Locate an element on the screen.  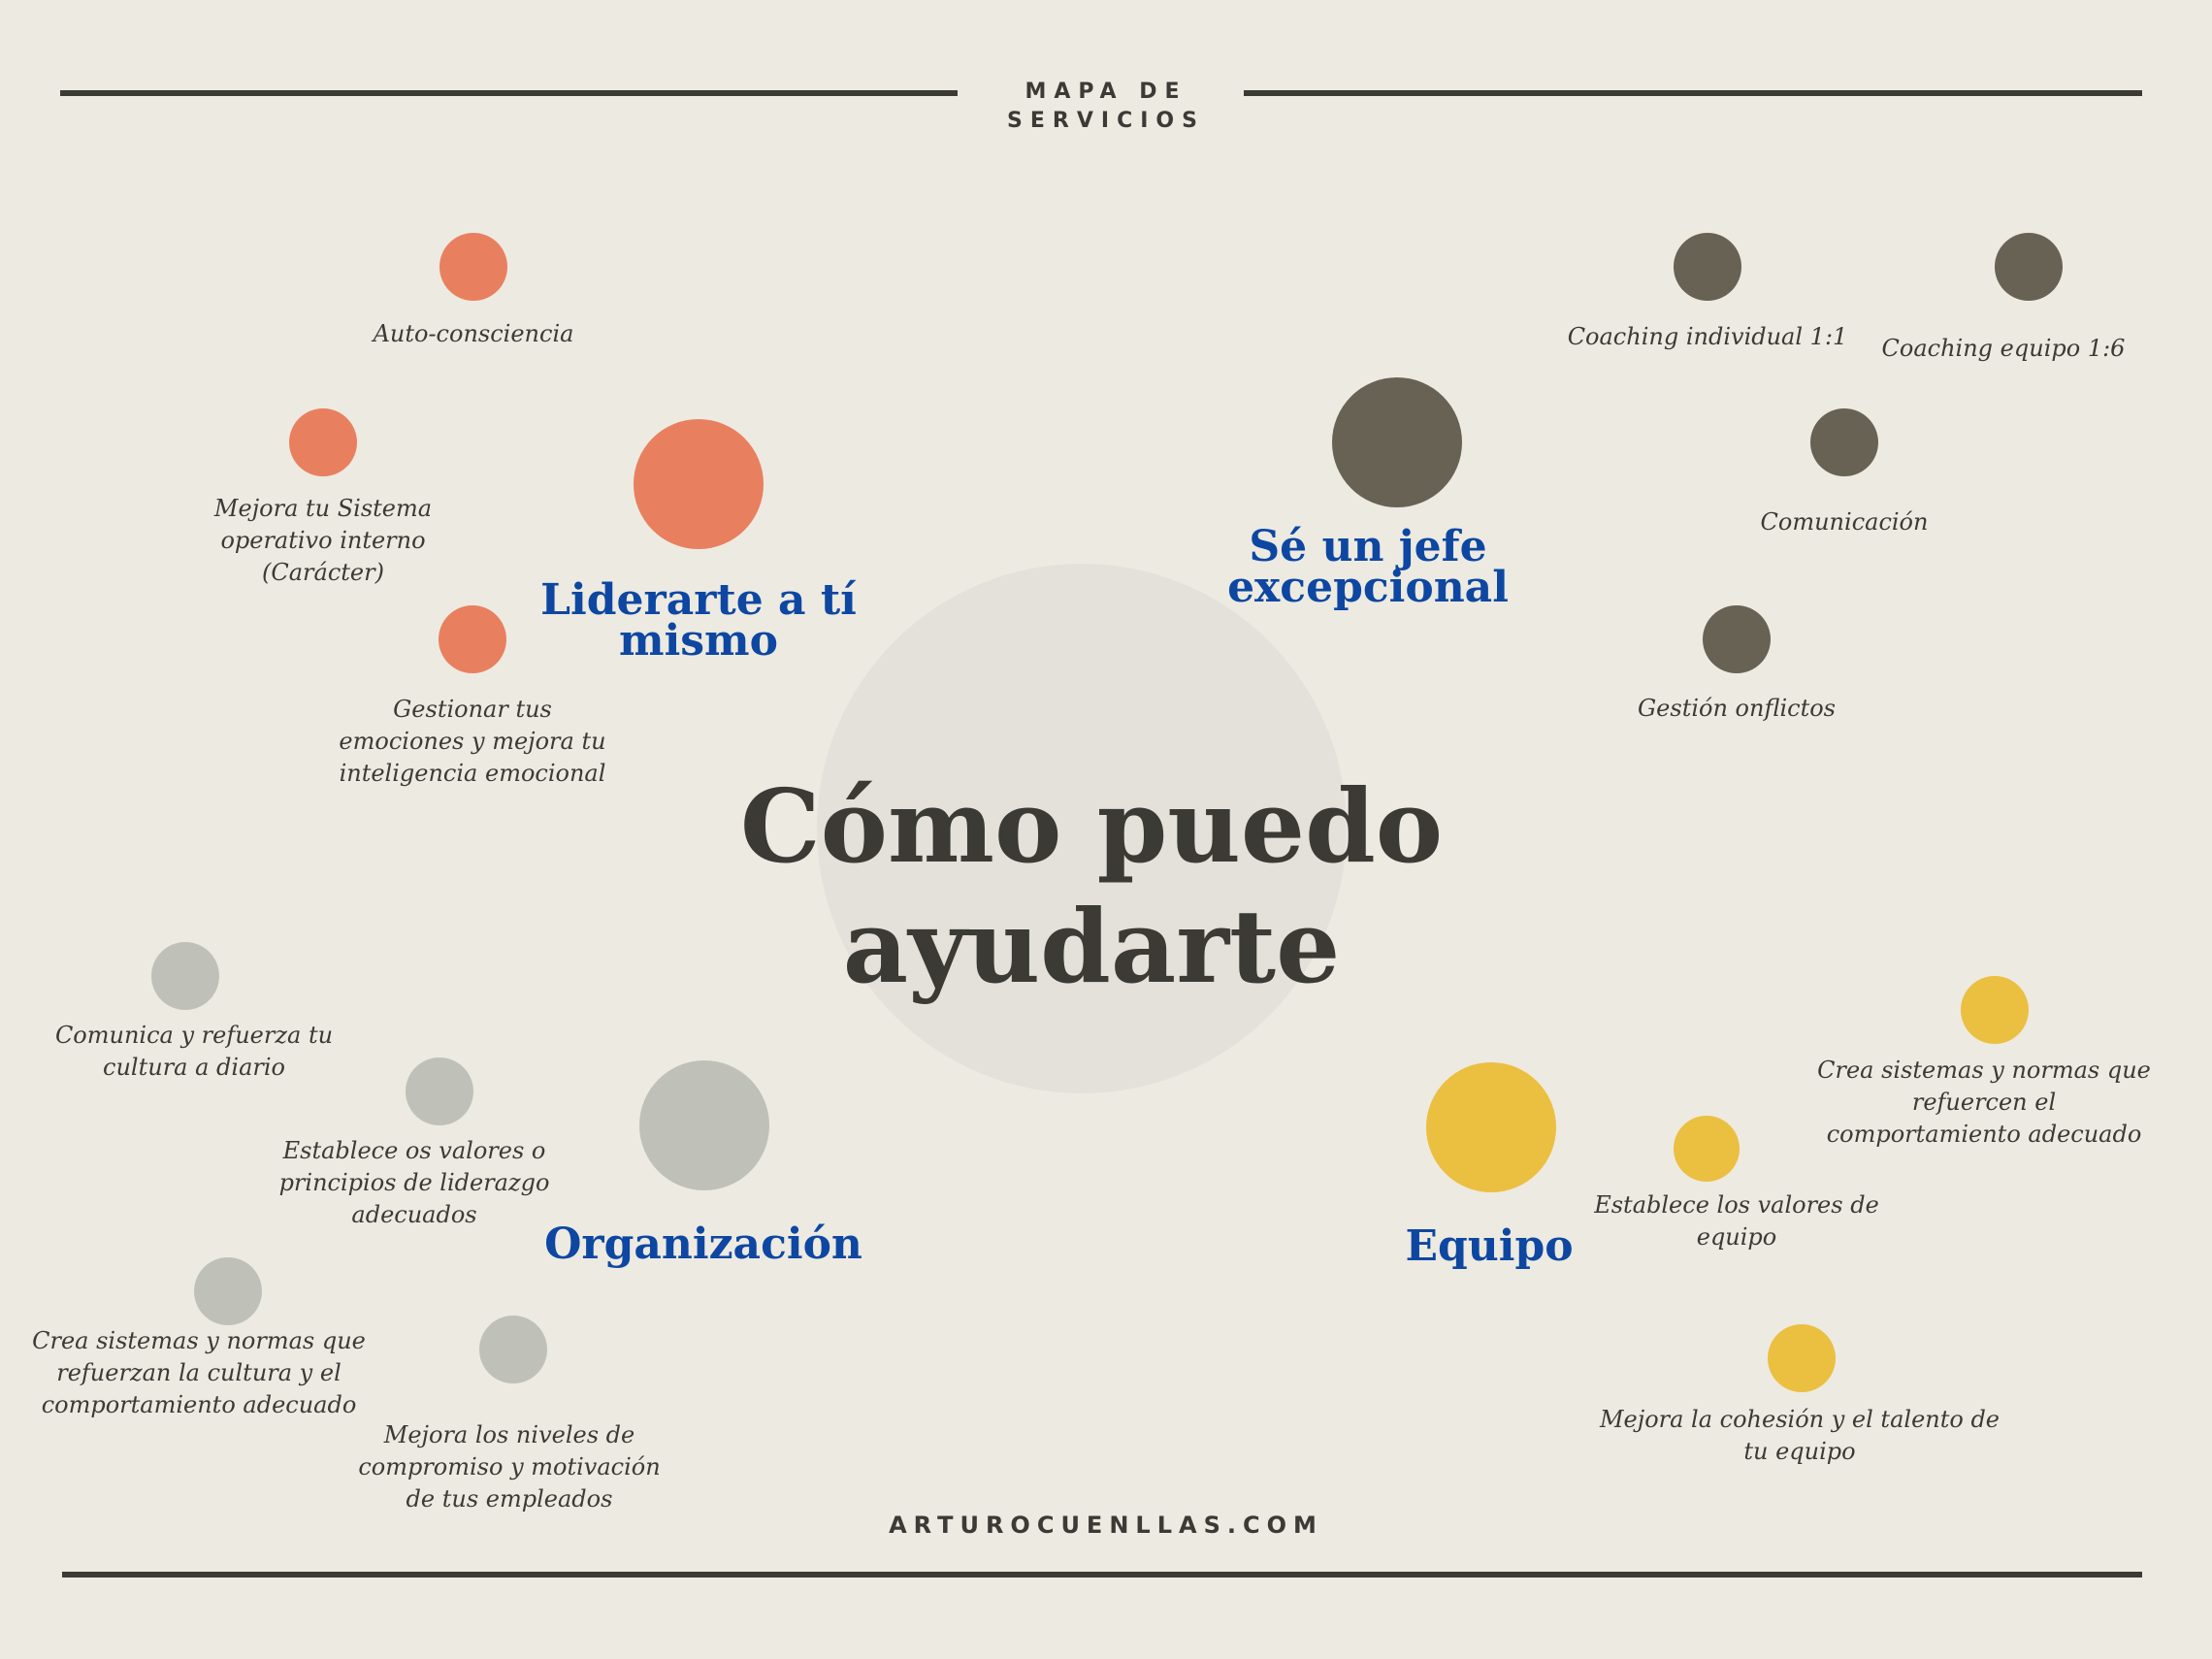
footer-site: ARTUROCUENLLAS.COM is located at coordinates (1106, 1525).